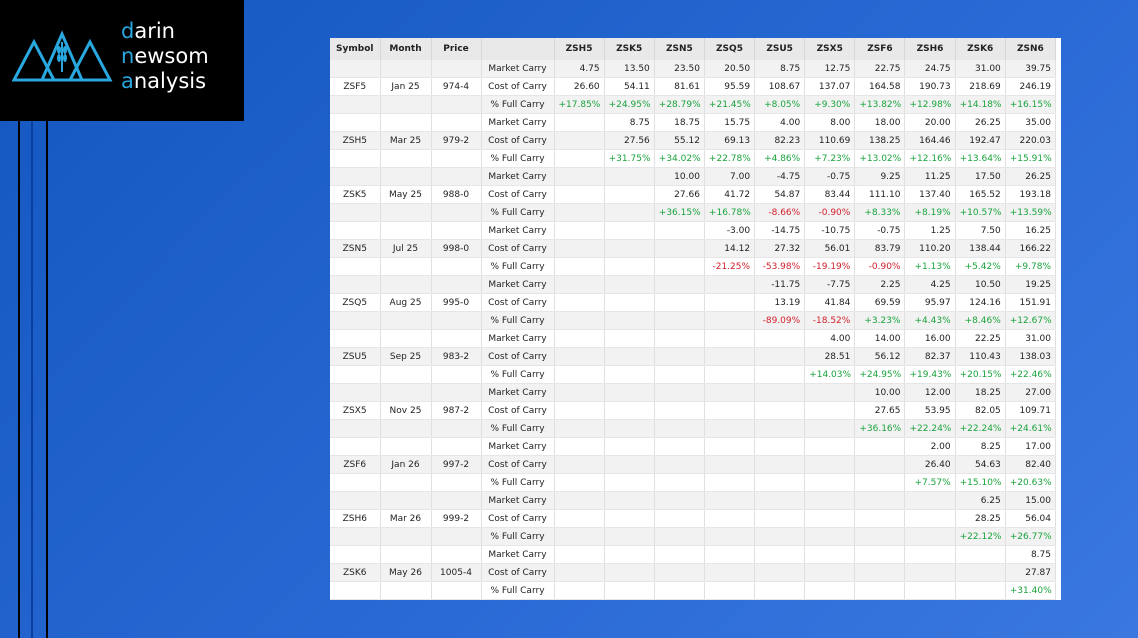 This screenshot has height=638, width=1138. What do you see at coordinates (830, 248) in the screenshot?
I see `value-cell: 56.01` at bounding box center [830, 248].